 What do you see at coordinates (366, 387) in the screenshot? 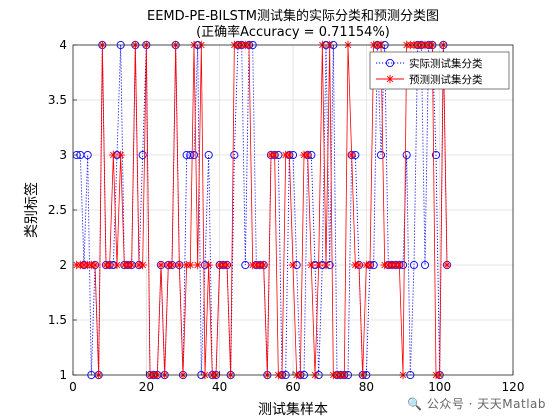
I see `x-tick-label: 80` at bounding box center [366, 387].